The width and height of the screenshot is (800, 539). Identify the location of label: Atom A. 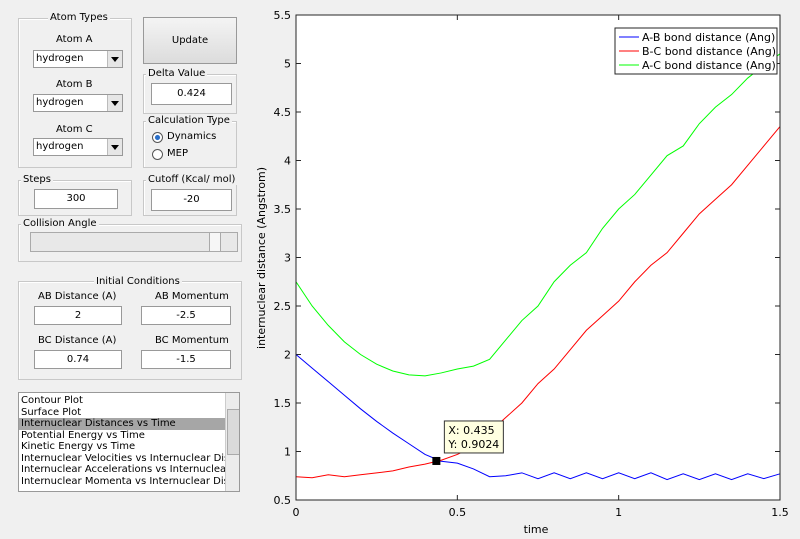
(74, 39).